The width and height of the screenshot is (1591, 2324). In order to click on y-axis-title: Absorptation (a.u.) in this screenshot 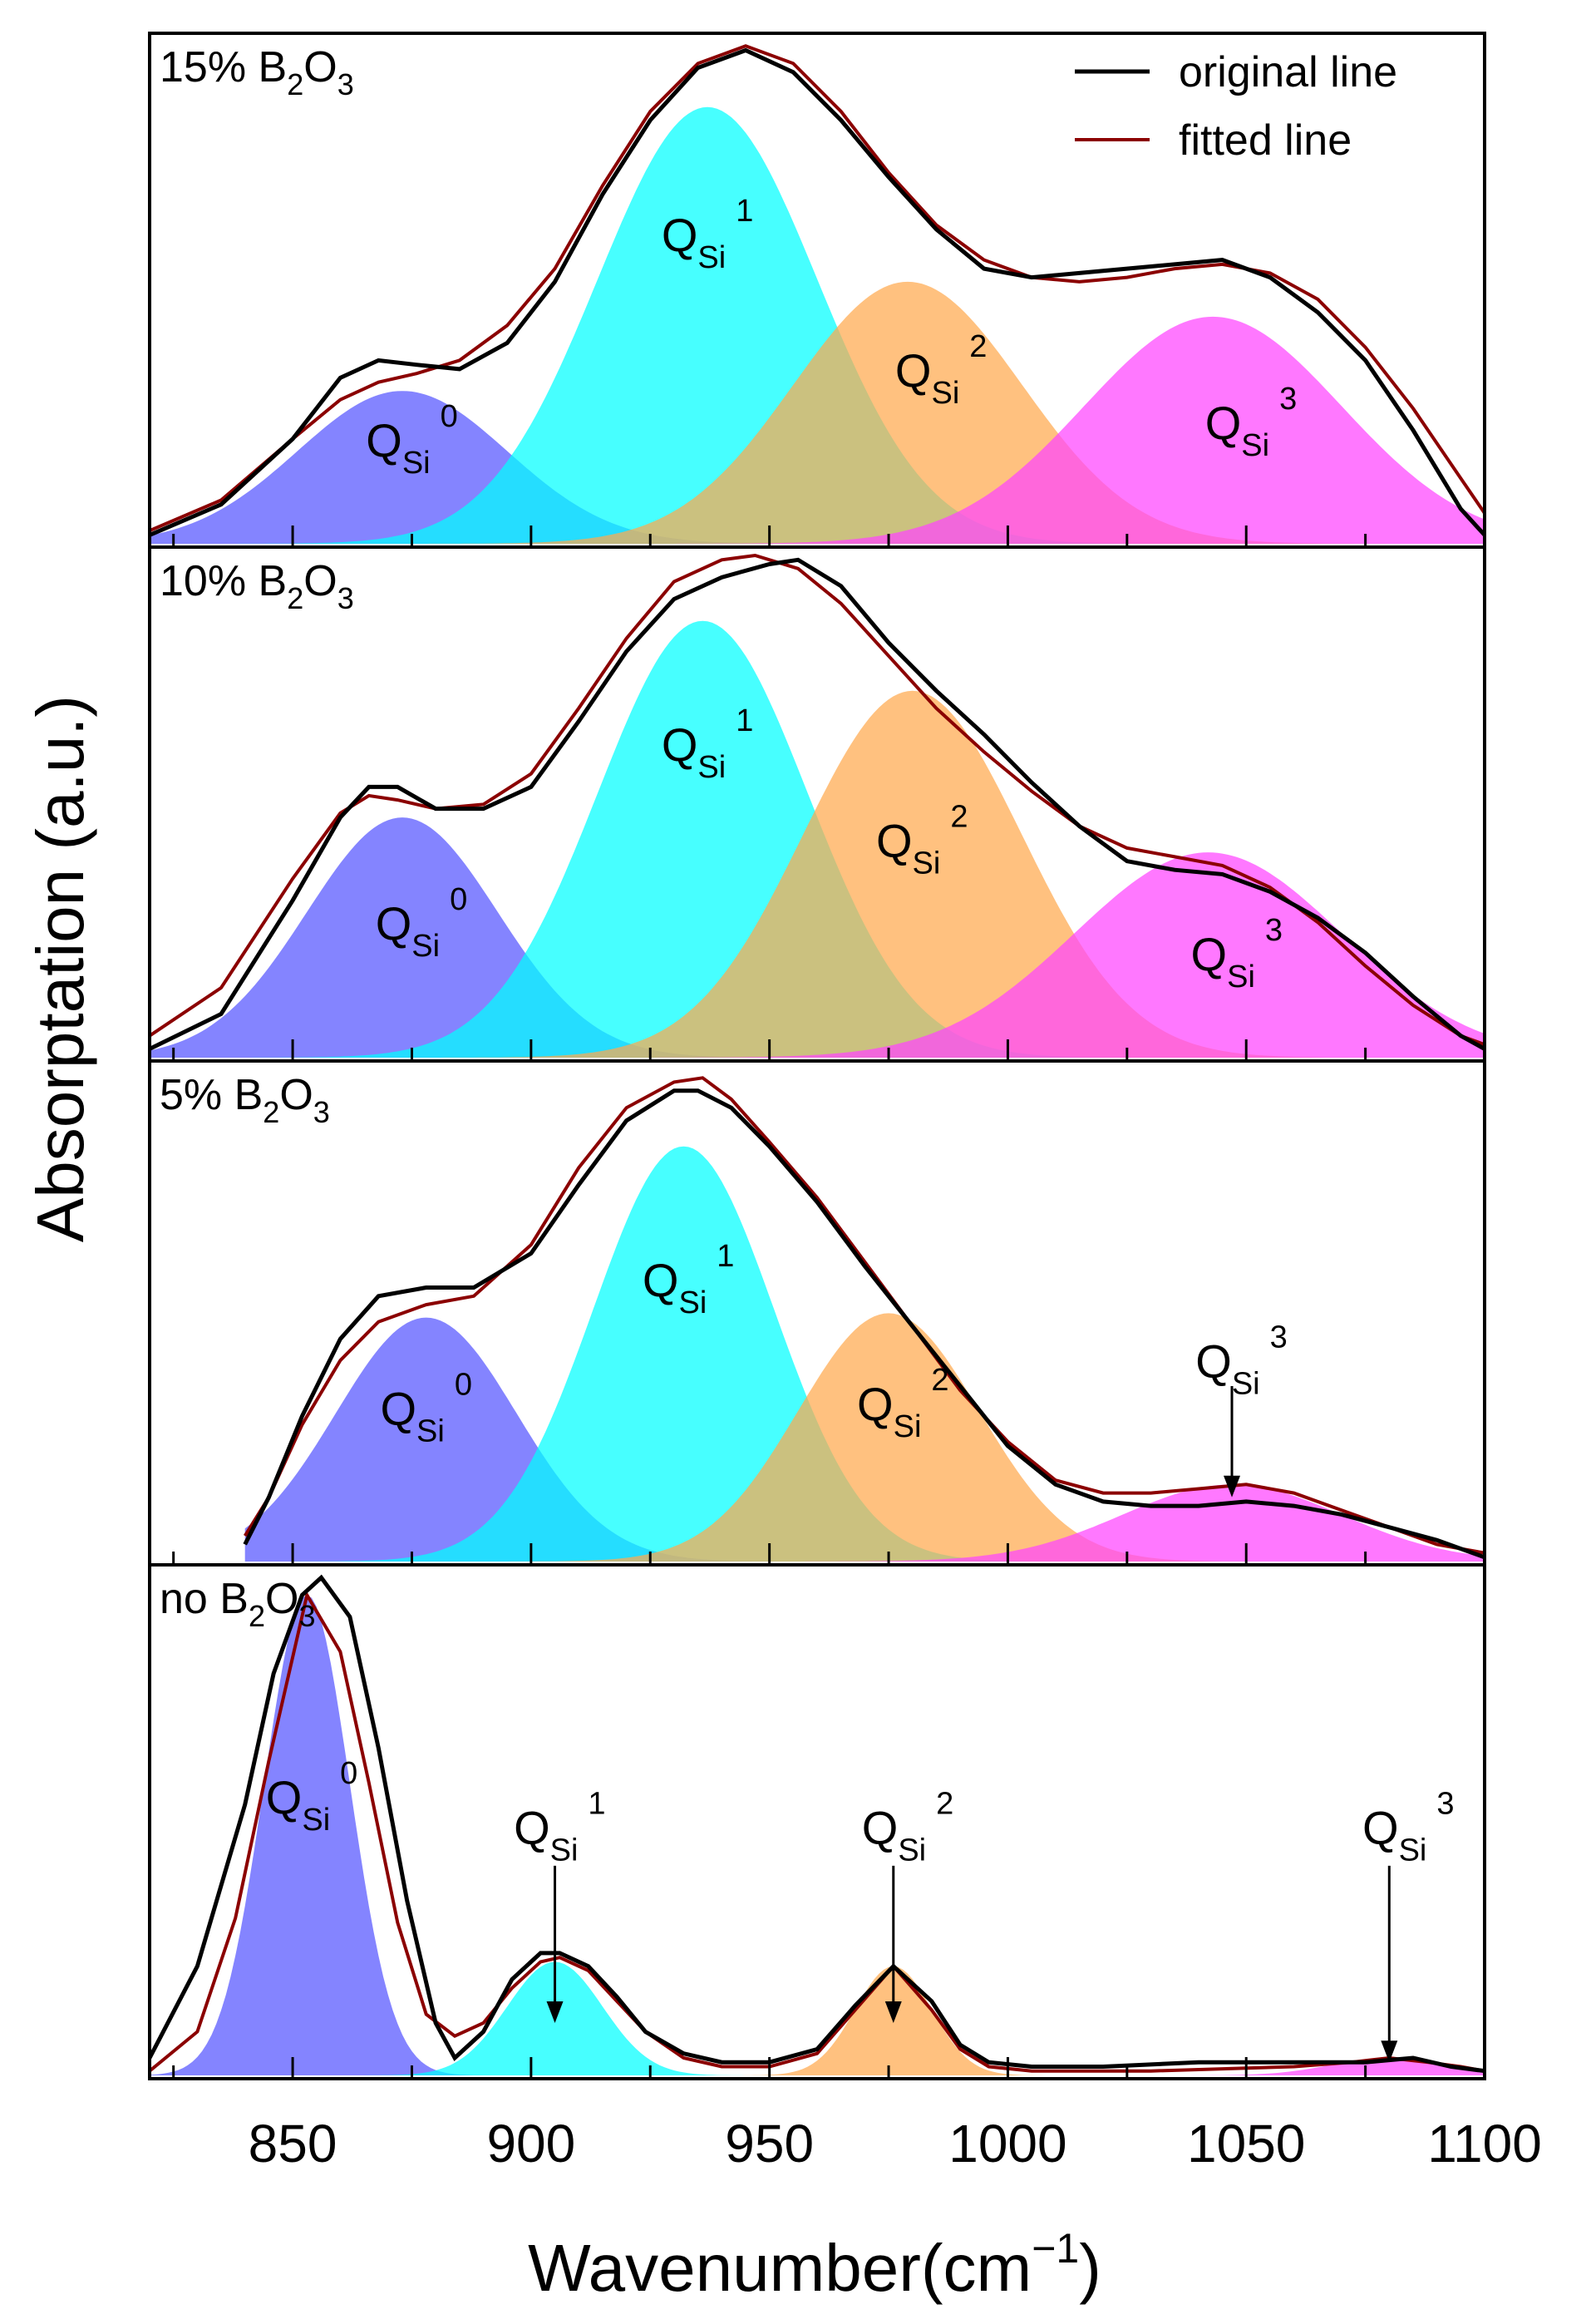, I will do `click(60, 968)`.